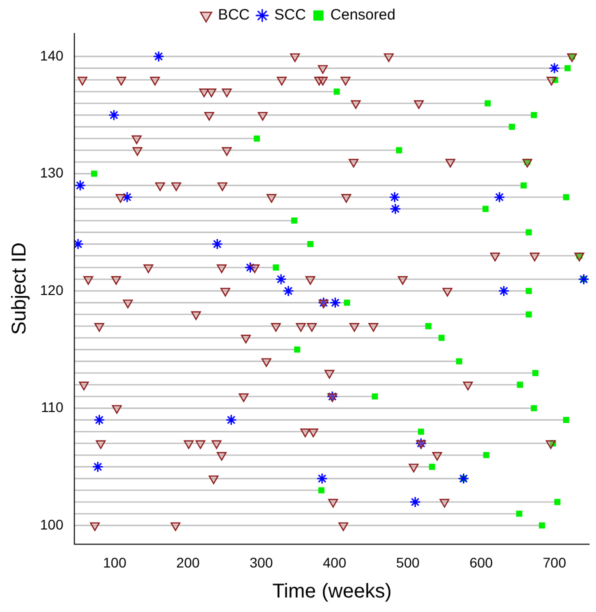 The height and width of the screenshot is (612, 596). I want to click on y-tick-label: 120, so click(52, 290).